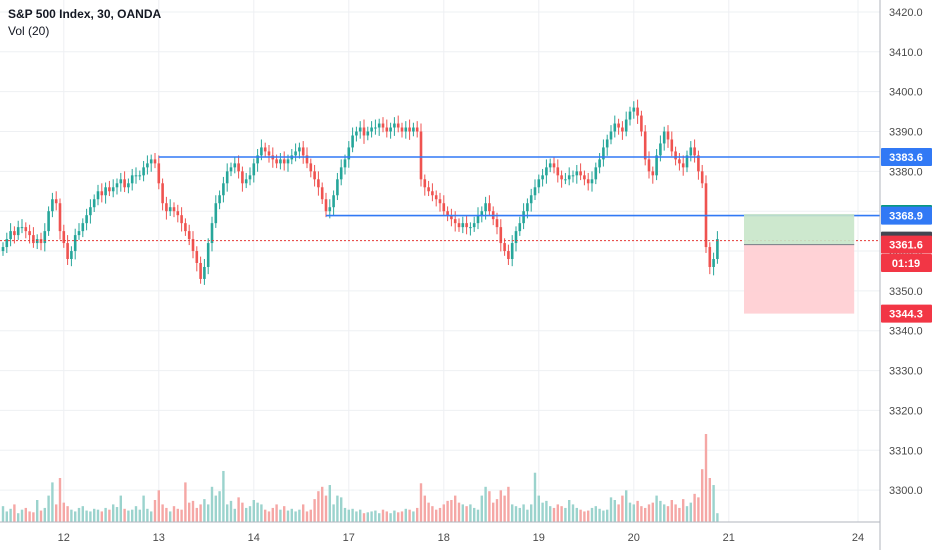 The width and height of the screenshot is (932, 550). What do you see at coordinates (254, 538) in the screenshot?
I see `x-tick-label: 14` at bounding box center [254, 538].